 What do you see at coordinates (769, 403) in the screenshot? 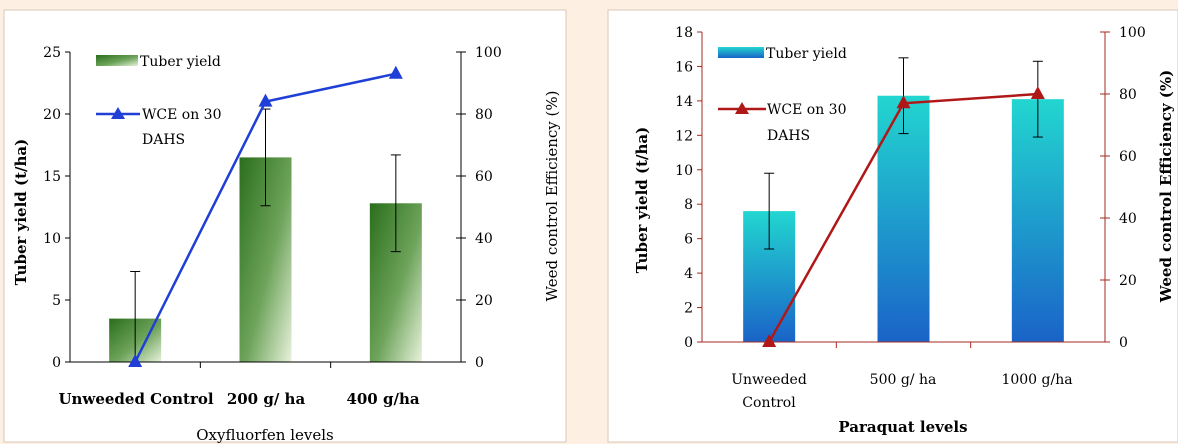
I see `chart-paraquat-category-1-line-2: Control` at bounding box center [769, 403].